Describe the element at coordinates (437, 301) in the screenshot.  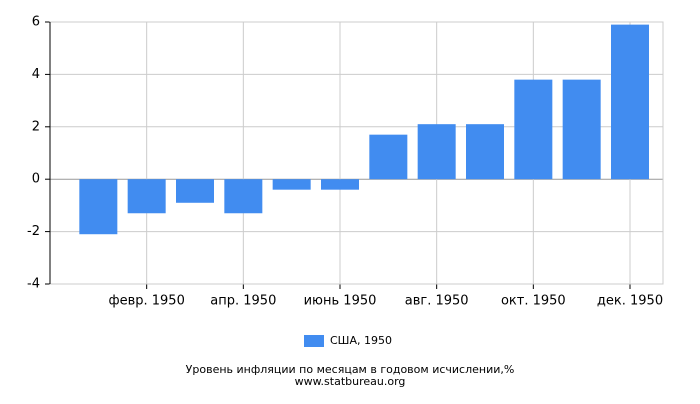
I see `x-tick-label: авг. 1950` at that location.